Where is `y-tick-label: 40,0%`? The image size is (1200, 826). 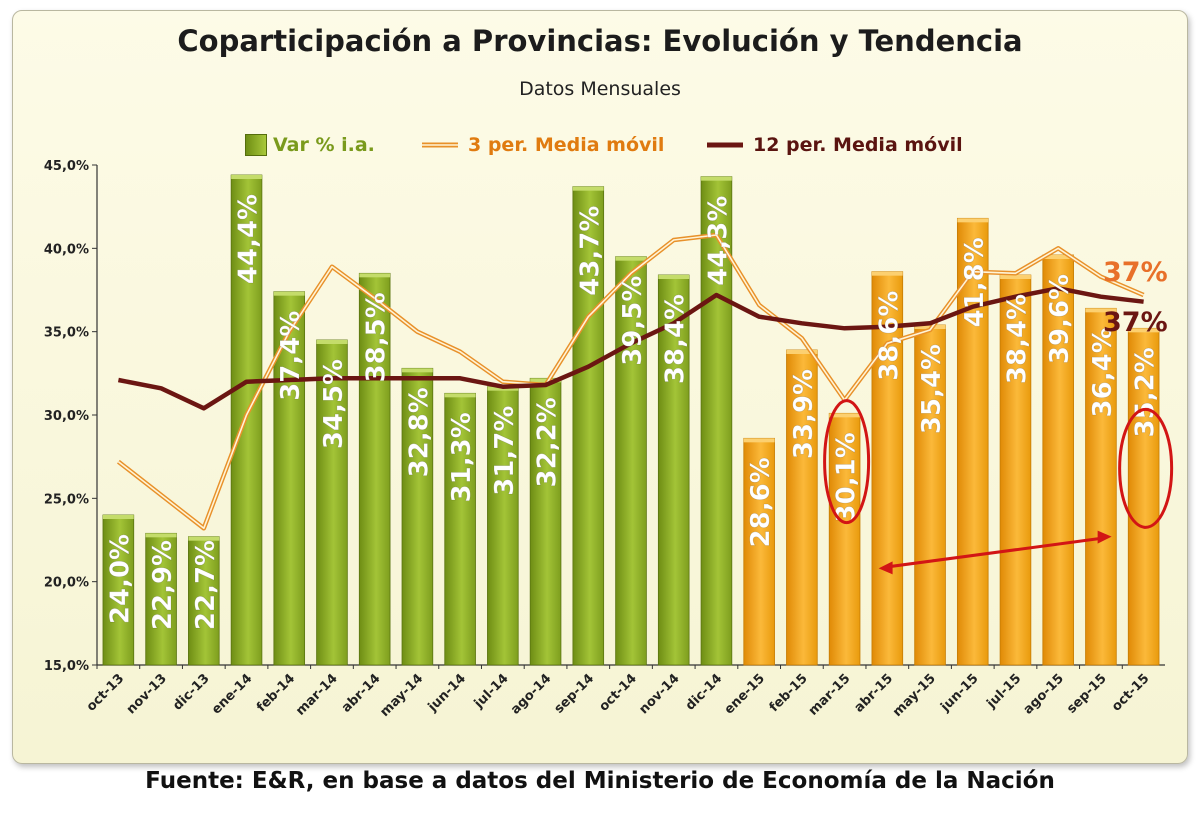 y-tick-label: 40,0% is located at coordinates (66, 249).